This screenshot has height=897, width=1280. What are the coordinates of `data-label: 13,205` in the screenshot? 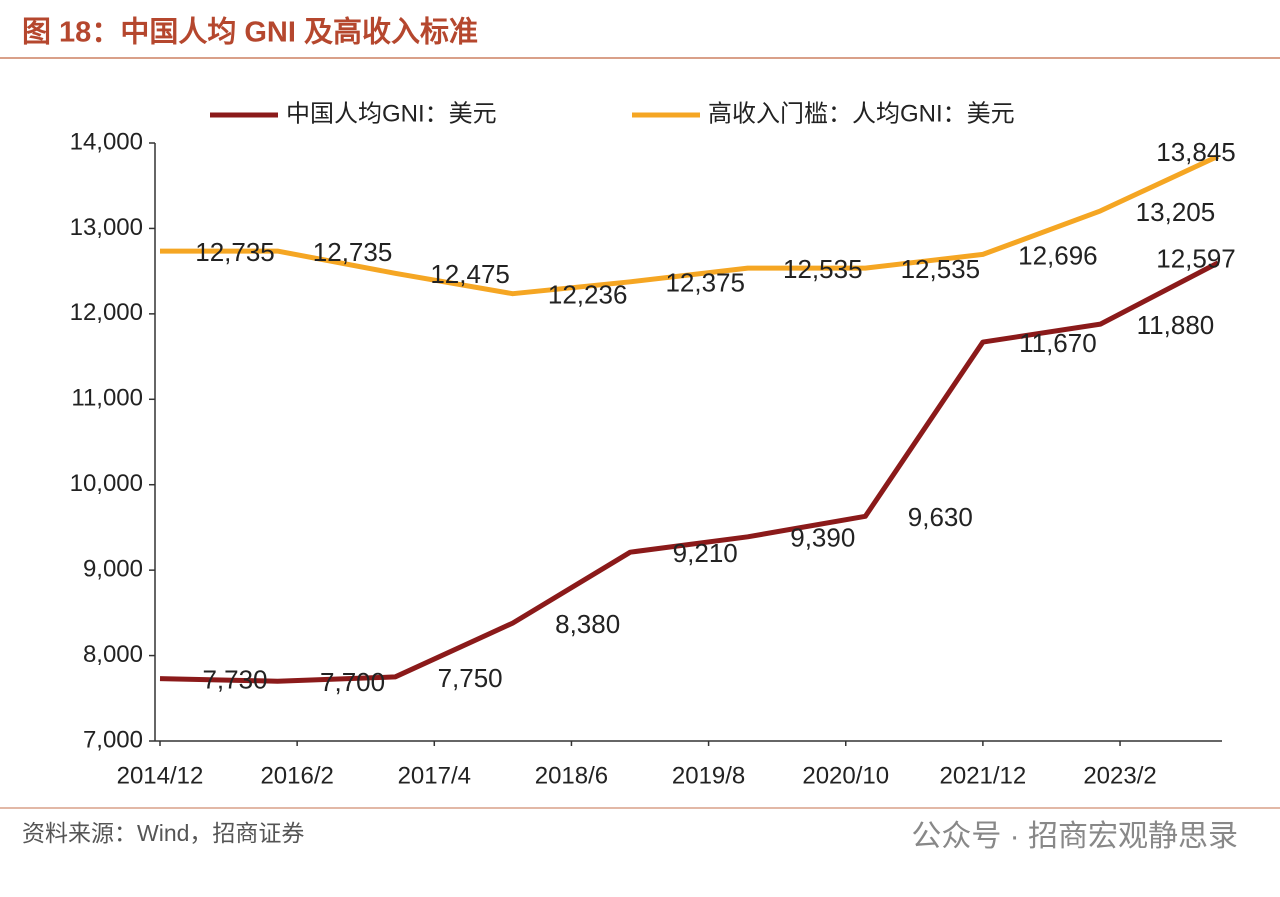 It's located at (1176, 212).